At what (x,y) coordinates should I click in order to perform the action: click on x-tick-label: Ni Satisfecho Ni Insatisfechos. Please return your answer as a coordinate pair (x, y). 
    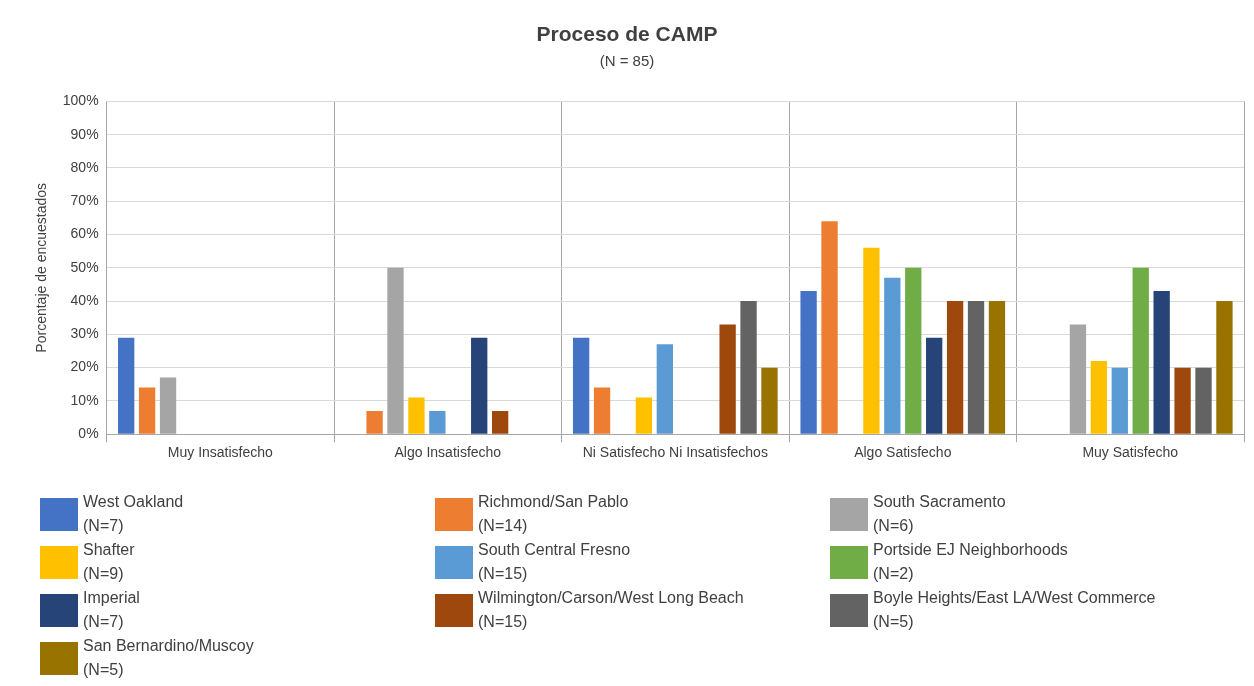
    Looking at the image, I should click on (675, 452).